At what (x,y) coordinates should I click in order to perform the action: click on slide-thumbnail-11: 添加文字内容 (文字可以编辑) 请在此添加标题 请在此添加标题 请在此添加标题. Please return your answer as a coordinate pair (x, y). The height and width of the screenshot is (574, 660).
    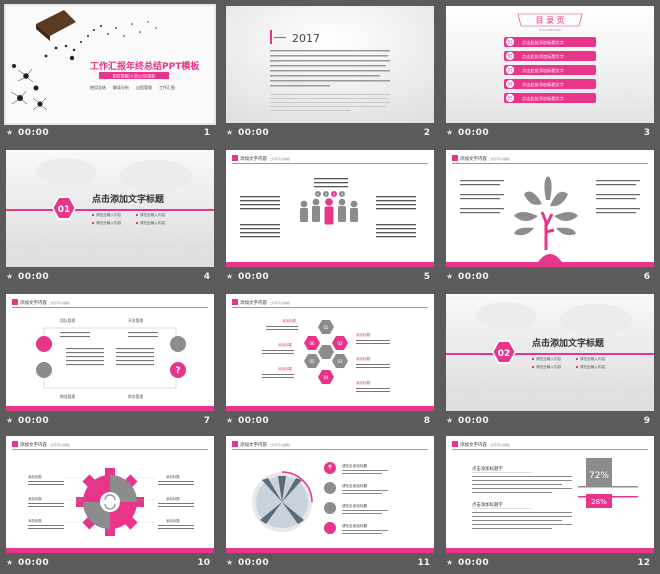
    Looking at the image, I should click on (330, 505).